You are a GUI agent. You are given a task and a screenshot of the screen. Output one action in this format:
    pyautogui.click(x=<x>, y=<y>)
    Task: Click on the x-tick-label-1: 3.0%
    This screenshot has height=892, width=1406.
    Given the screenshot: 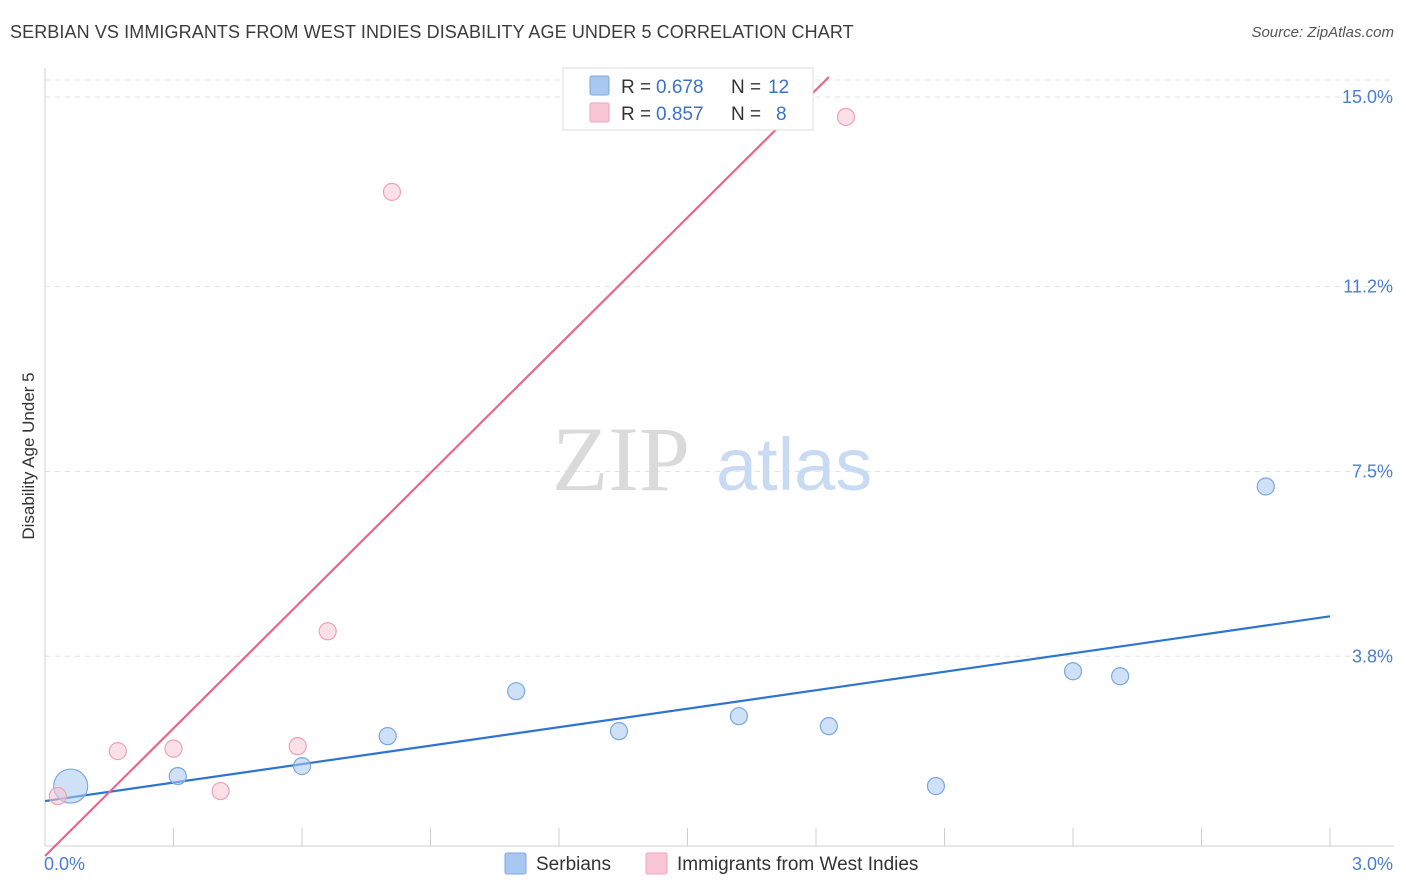 What is the action you would take?
    pyautogui.click(x=1372, y=864)
    